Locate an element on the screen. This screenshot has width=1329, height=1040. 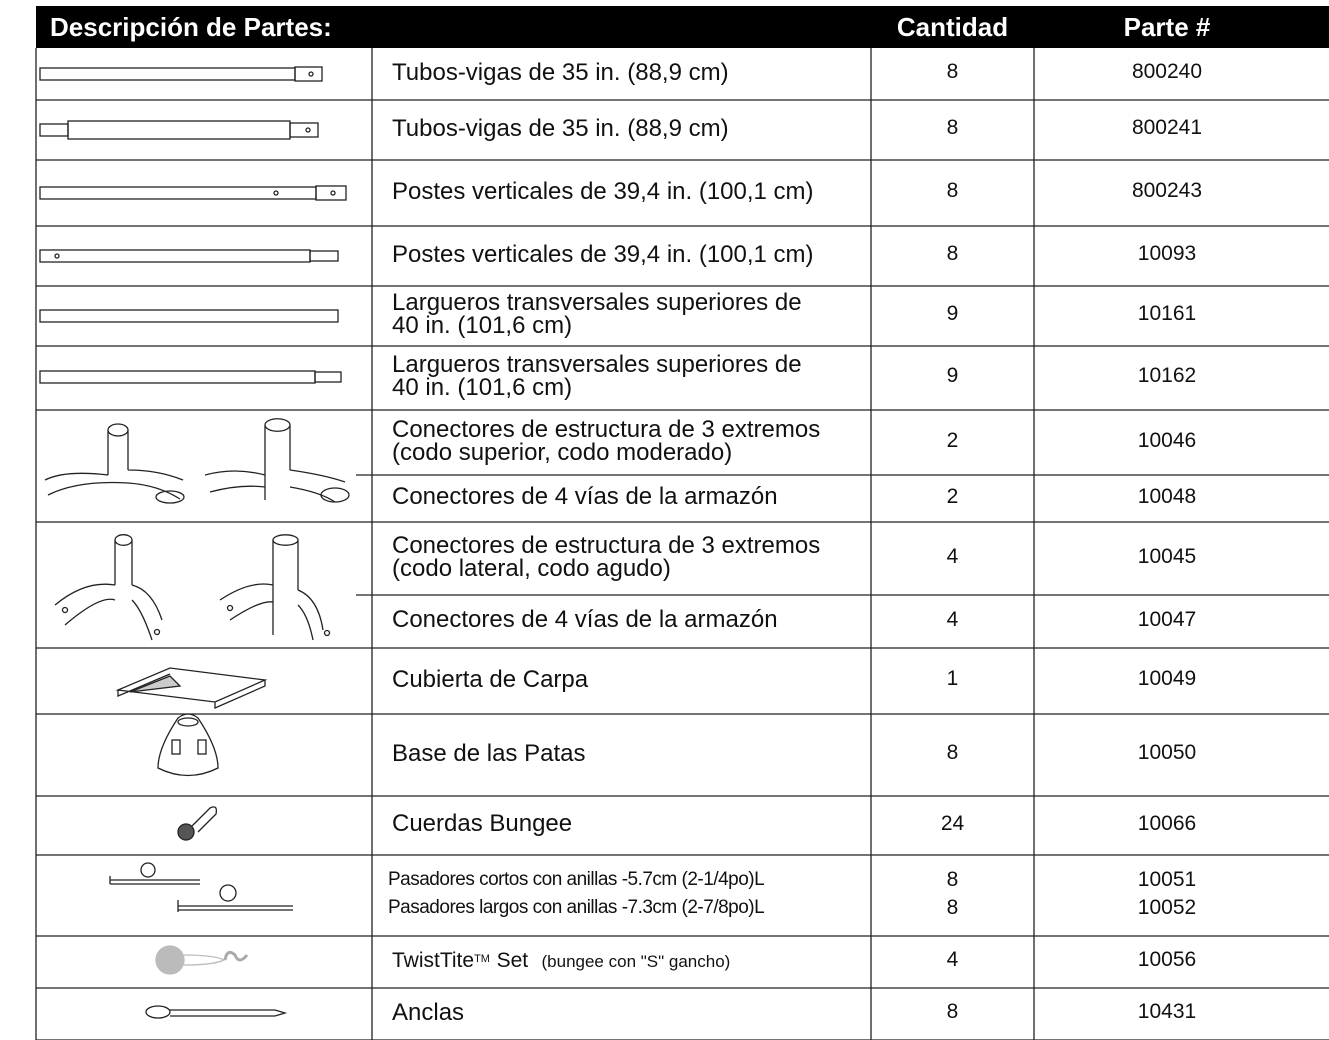
description-cell: Cubierta de Carpa is located at coordinates (630, 679).